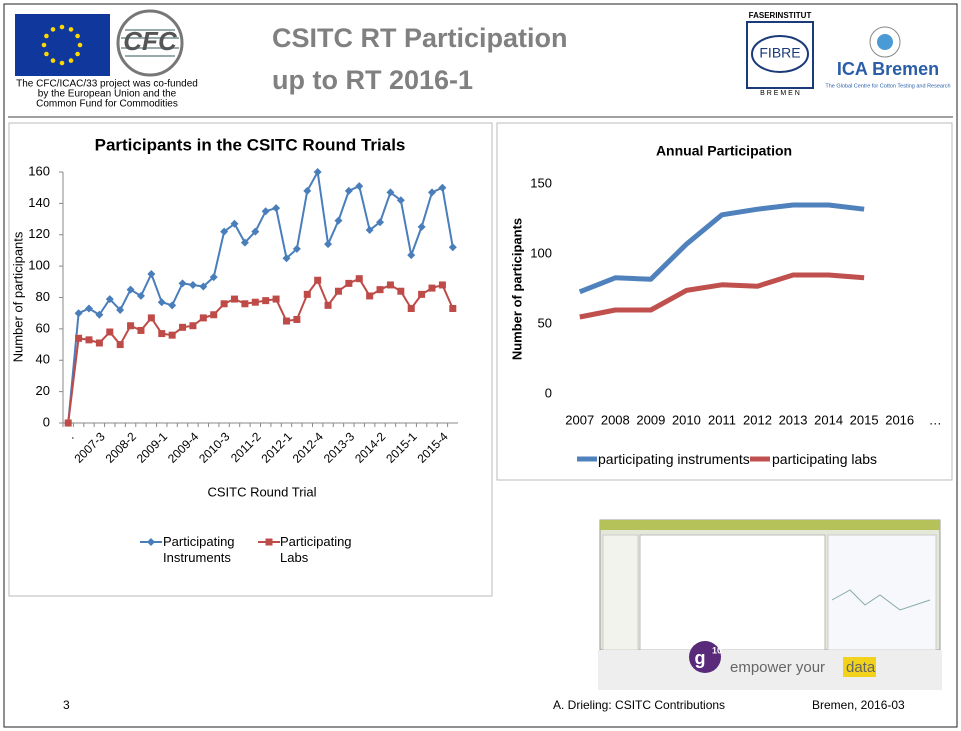 The width and height of the screenshot is (961, 731). I want to click on image-slogan-highlight: data, so click(861, 667).